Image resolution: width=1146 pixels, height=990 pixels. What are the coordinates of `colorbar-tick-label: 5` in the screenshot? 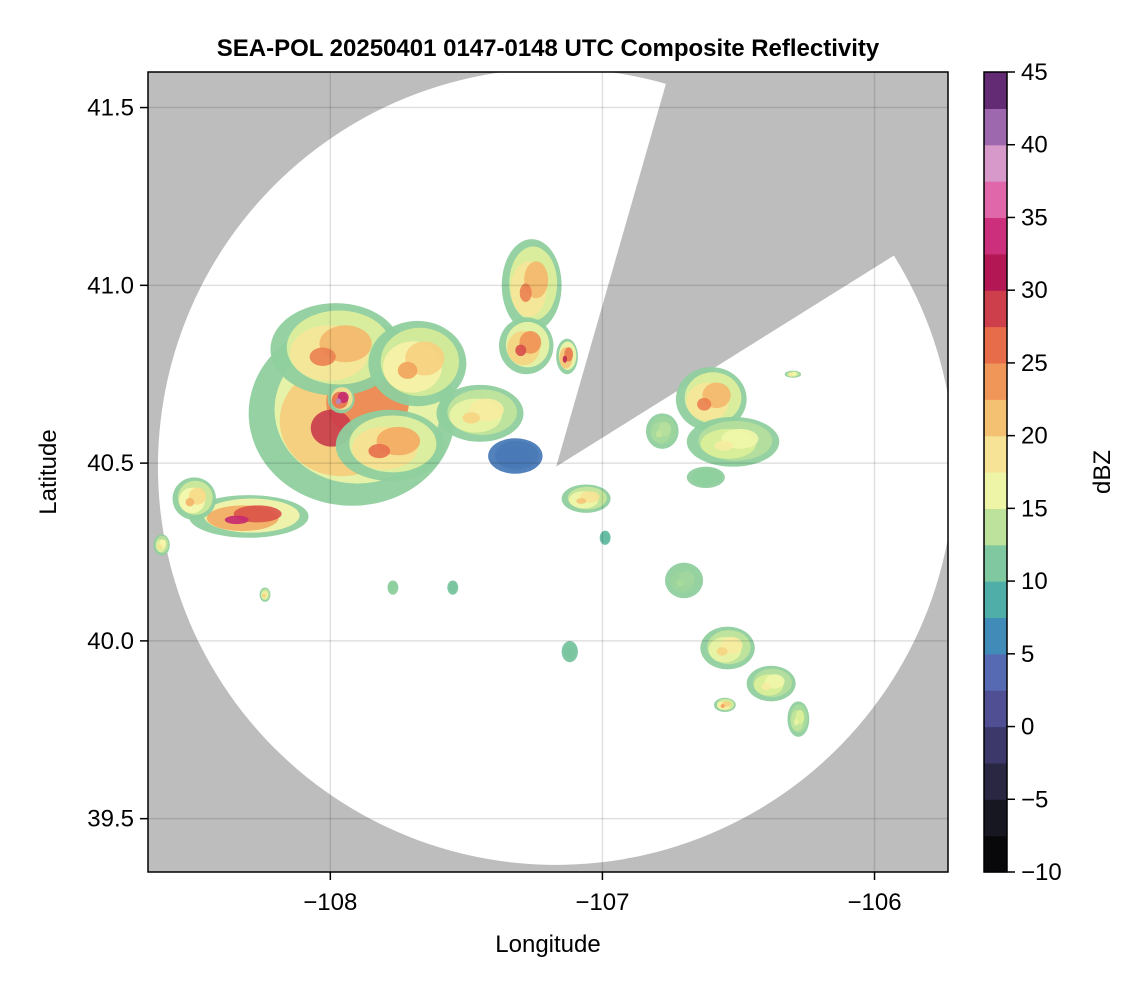 It's located at (1027, 654).